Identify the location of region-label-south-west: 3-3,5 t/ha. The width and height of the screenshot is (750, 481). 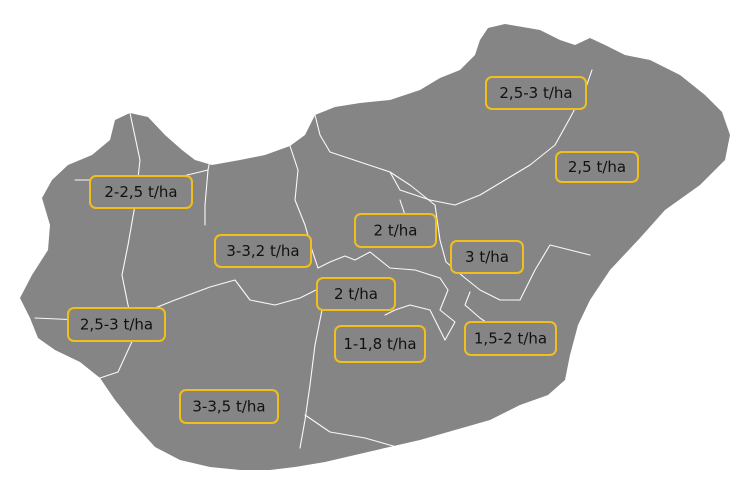
(229, 406).